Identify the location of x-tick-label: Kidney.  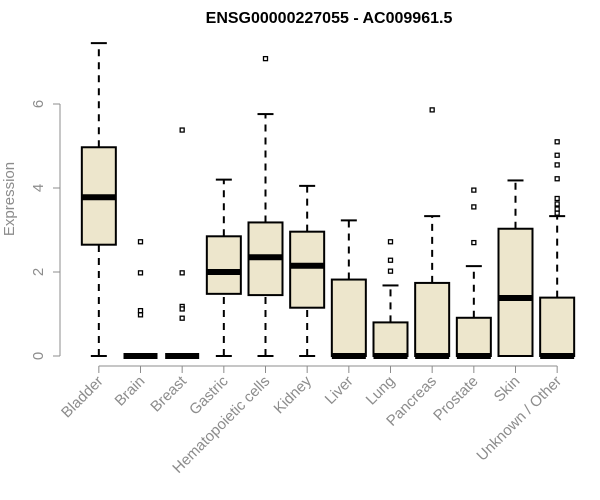
(293, 394).